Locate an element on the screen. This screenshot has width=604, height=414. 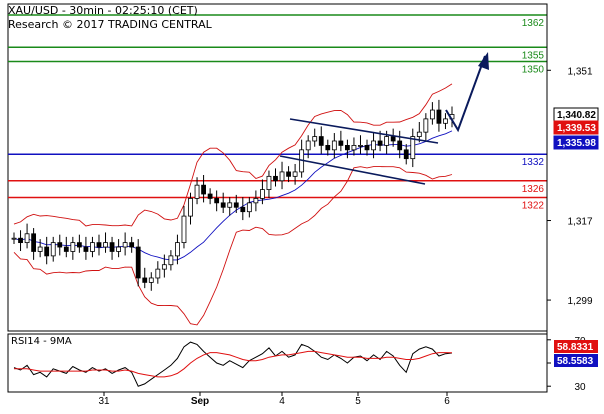
price-tag-bid: 1,335.98 is located at coordinates (576, 142).